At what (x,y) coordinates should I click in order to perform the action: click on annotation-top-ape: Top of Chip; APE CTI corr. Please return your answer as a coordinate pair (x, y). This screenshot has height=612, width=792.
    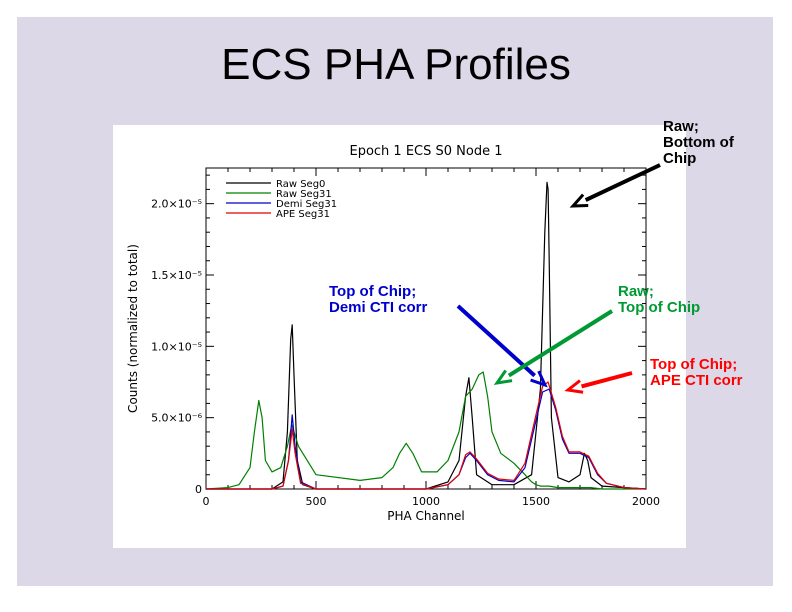
    Looking at the image, I should click on (696, 372).